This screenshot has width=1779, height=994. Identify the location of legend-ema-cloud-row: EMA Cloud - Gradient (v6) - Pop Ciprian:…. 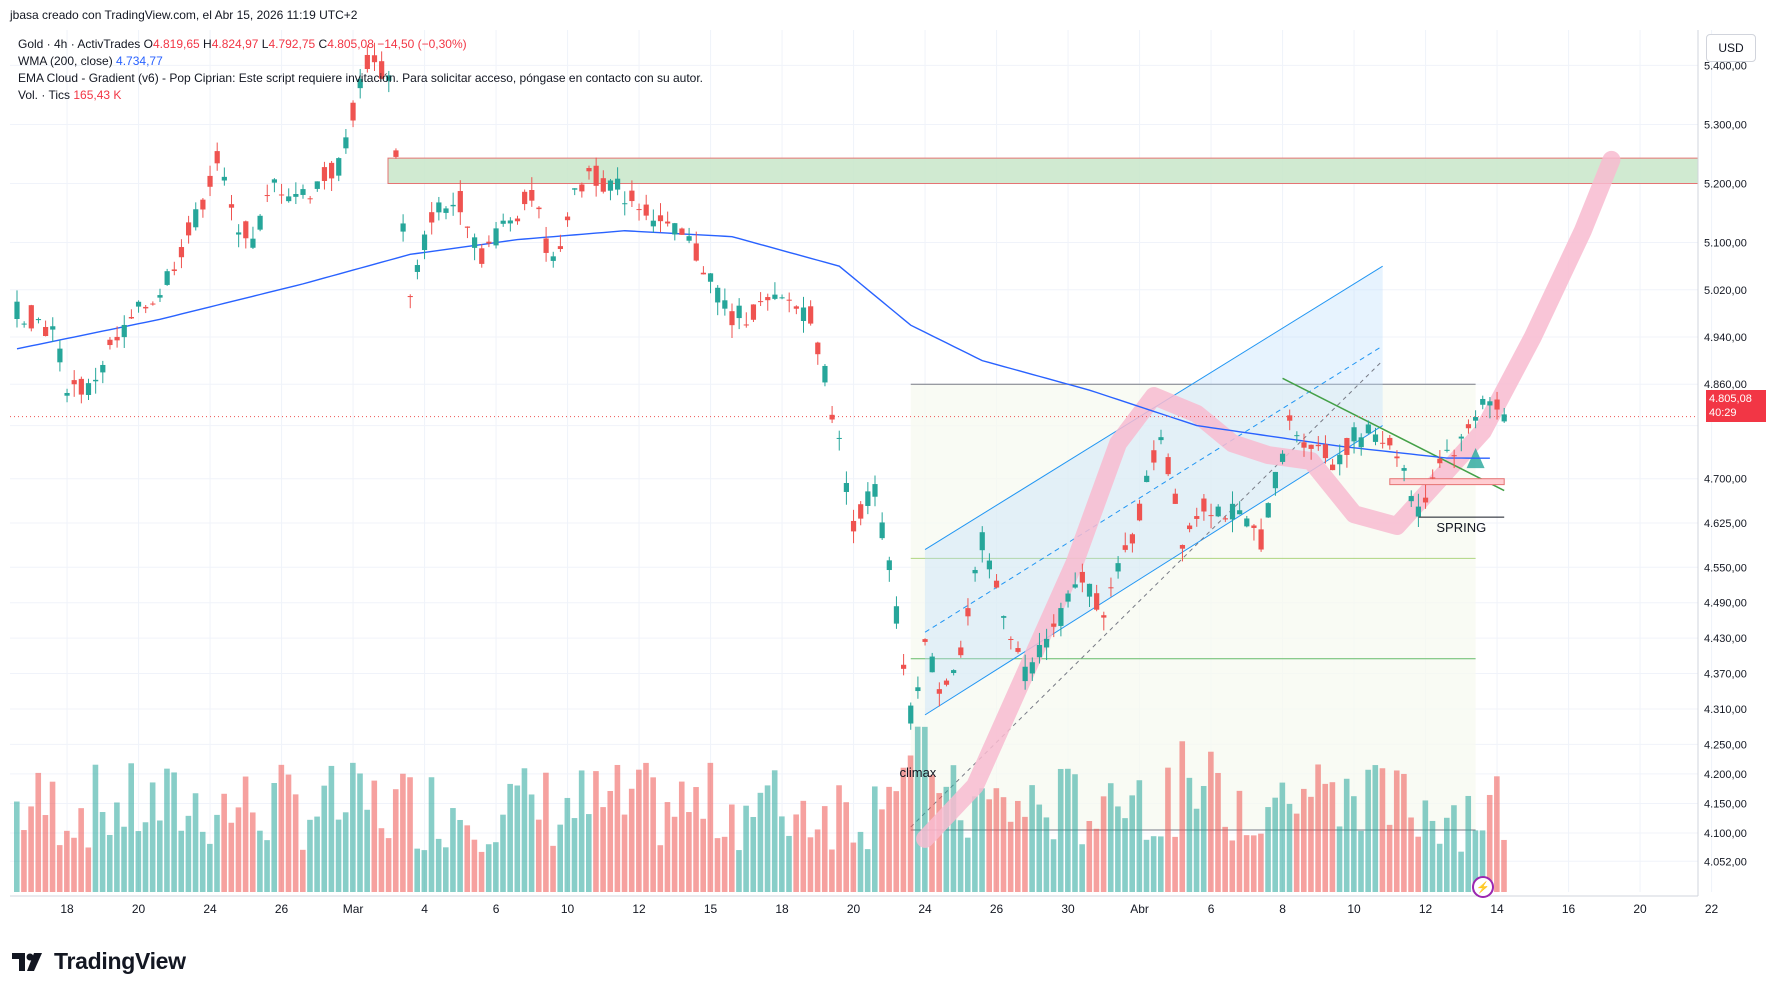
(360, 78).